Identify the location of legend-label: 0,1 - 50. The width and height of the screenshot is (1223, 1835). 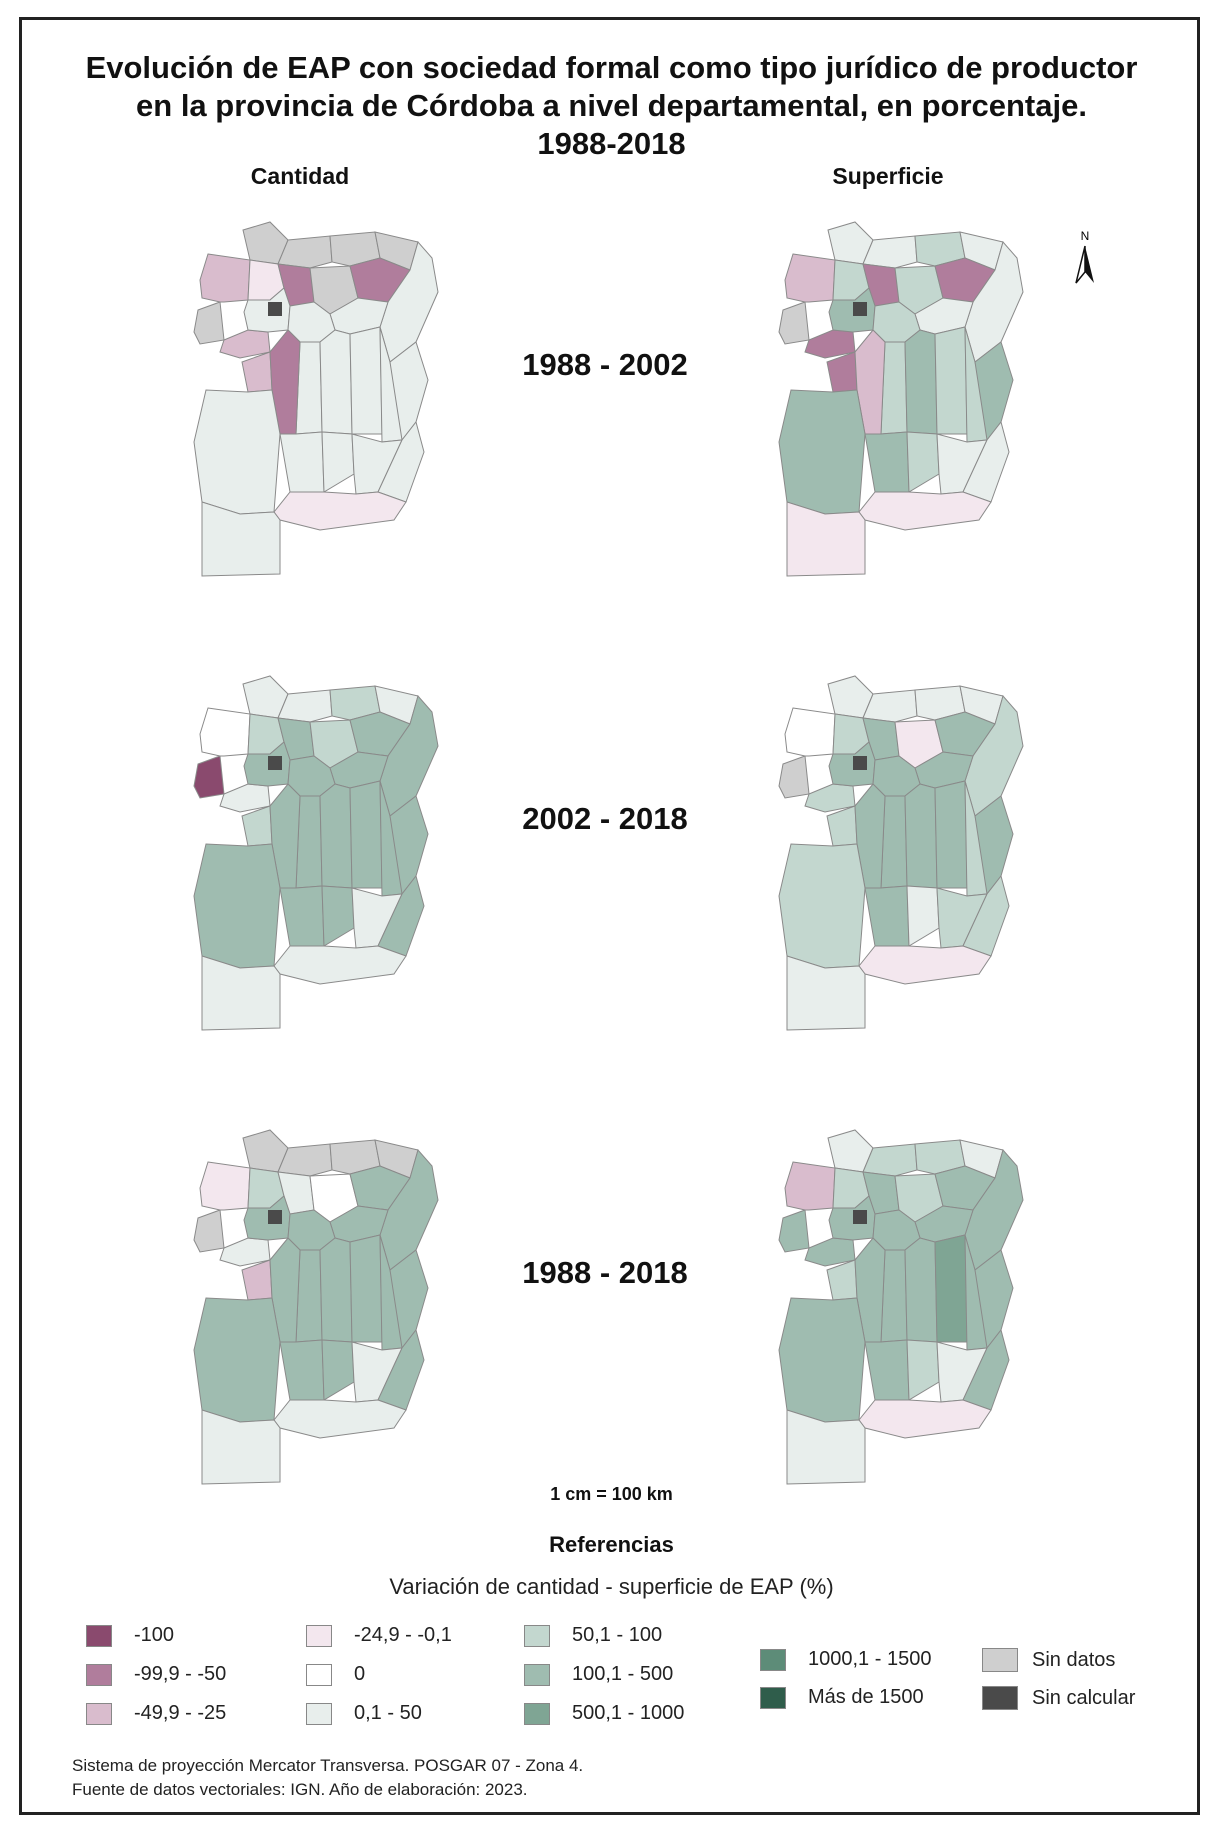
(388, 1713).